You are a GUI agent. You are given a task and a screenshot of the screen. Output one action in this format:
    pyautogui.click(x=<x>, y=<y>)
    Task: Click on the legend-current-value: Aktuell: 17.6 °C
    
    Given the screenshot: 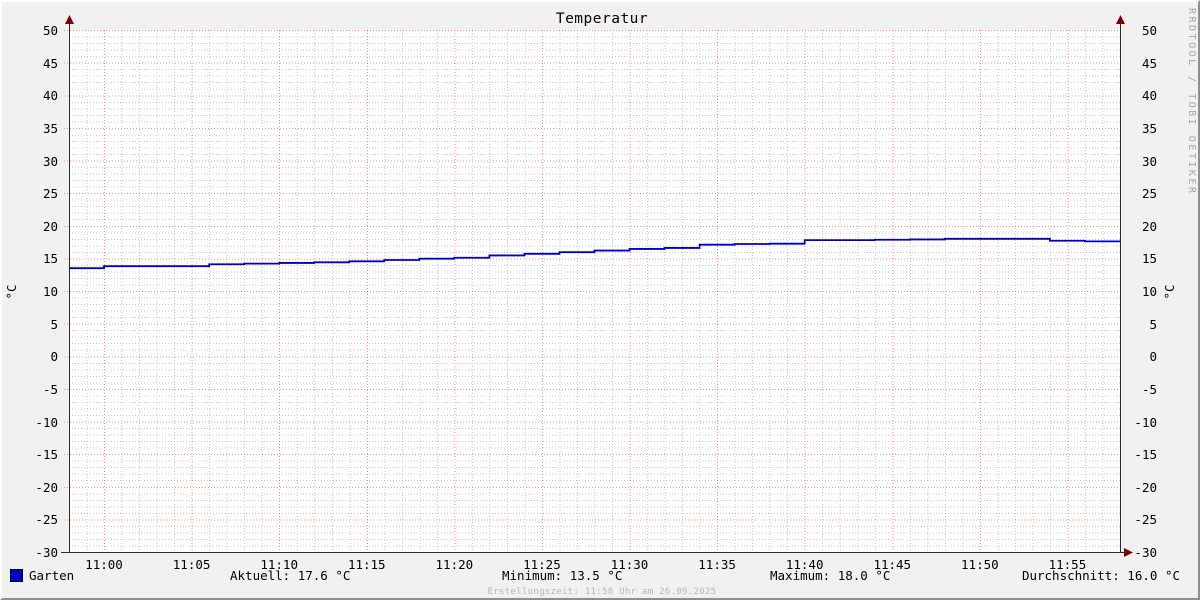 What is the action you would take?
    pyautogui.click(x=290, y=575)
    